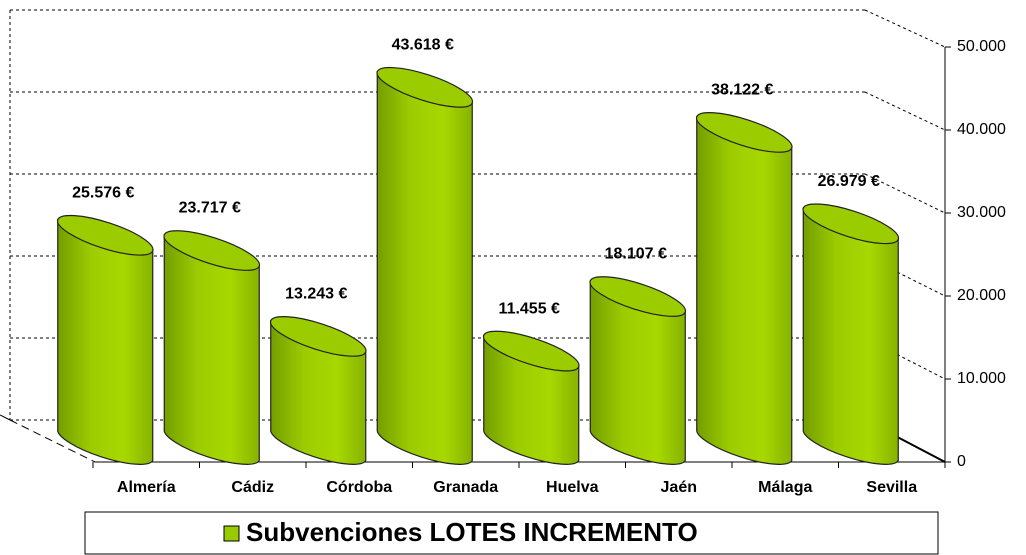  What do you see at coordinates (981, 46) in the screenshot?
I see `y-tick-label: 50.000` at bounding box center [981, 46].